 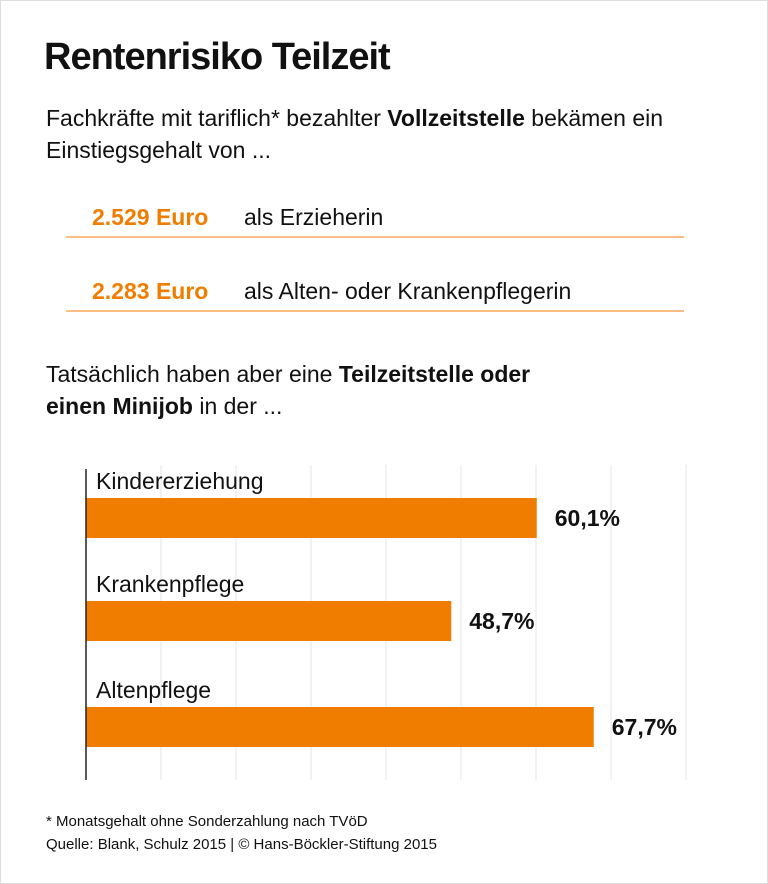 I want to click on intro2-bold2: einen Minijob, so click(x=119, y=406).